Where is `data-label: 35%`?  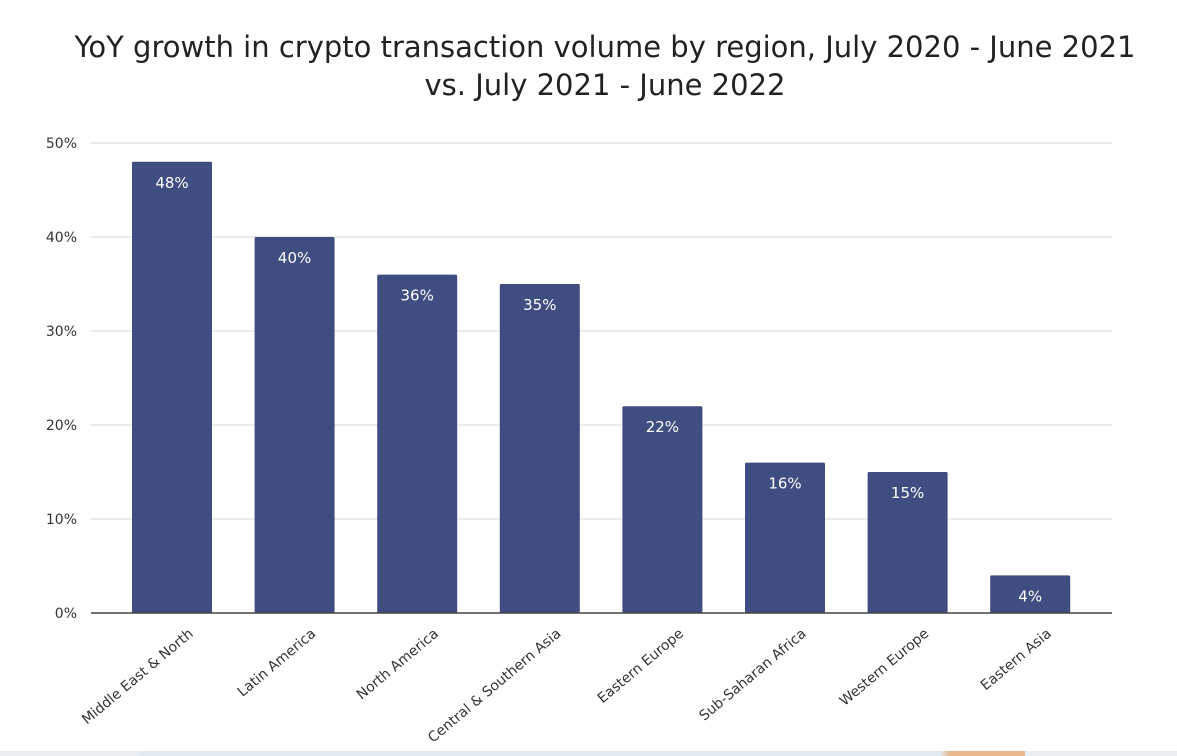 data-label: 35% is located at coordinates (539, 305).